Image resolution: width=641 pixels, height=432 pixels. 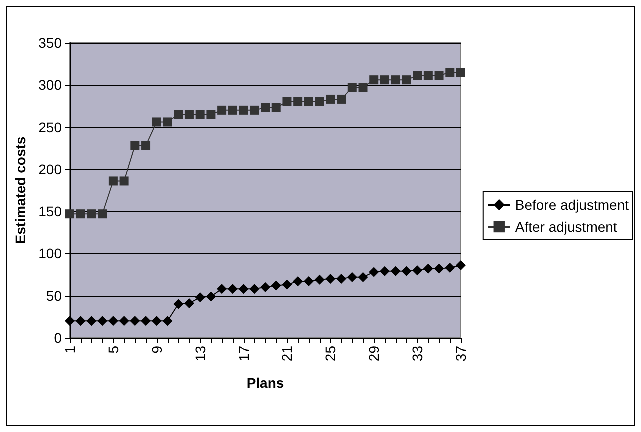 What do you see at coordinates (50, 169) in the screenshot?
I see `y-tick-label: 200` at bounding box center [50, 169].